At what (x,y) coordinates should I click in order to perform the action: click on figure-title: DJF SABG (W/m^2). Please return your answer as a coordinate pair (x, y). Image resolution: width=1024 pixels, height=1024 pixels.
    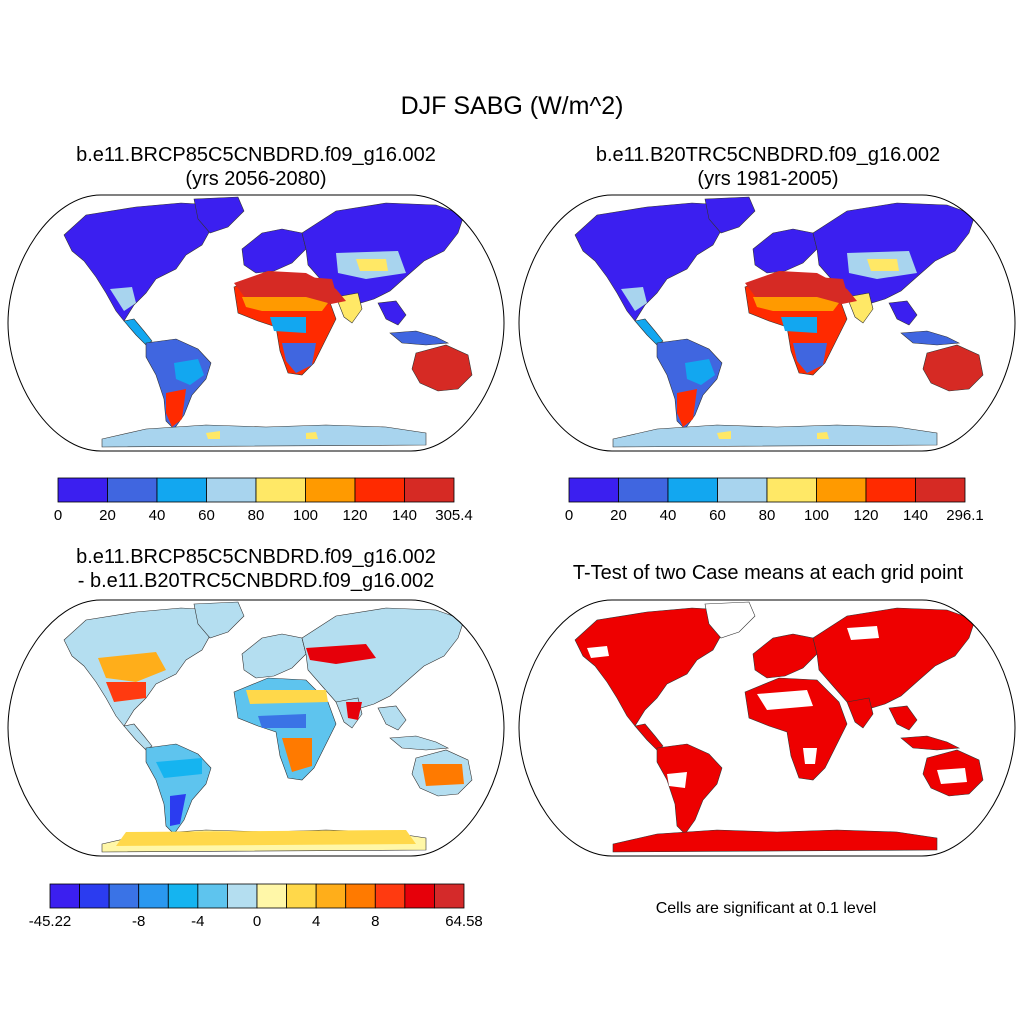
    Looking at the image, I should click on (512, 106).